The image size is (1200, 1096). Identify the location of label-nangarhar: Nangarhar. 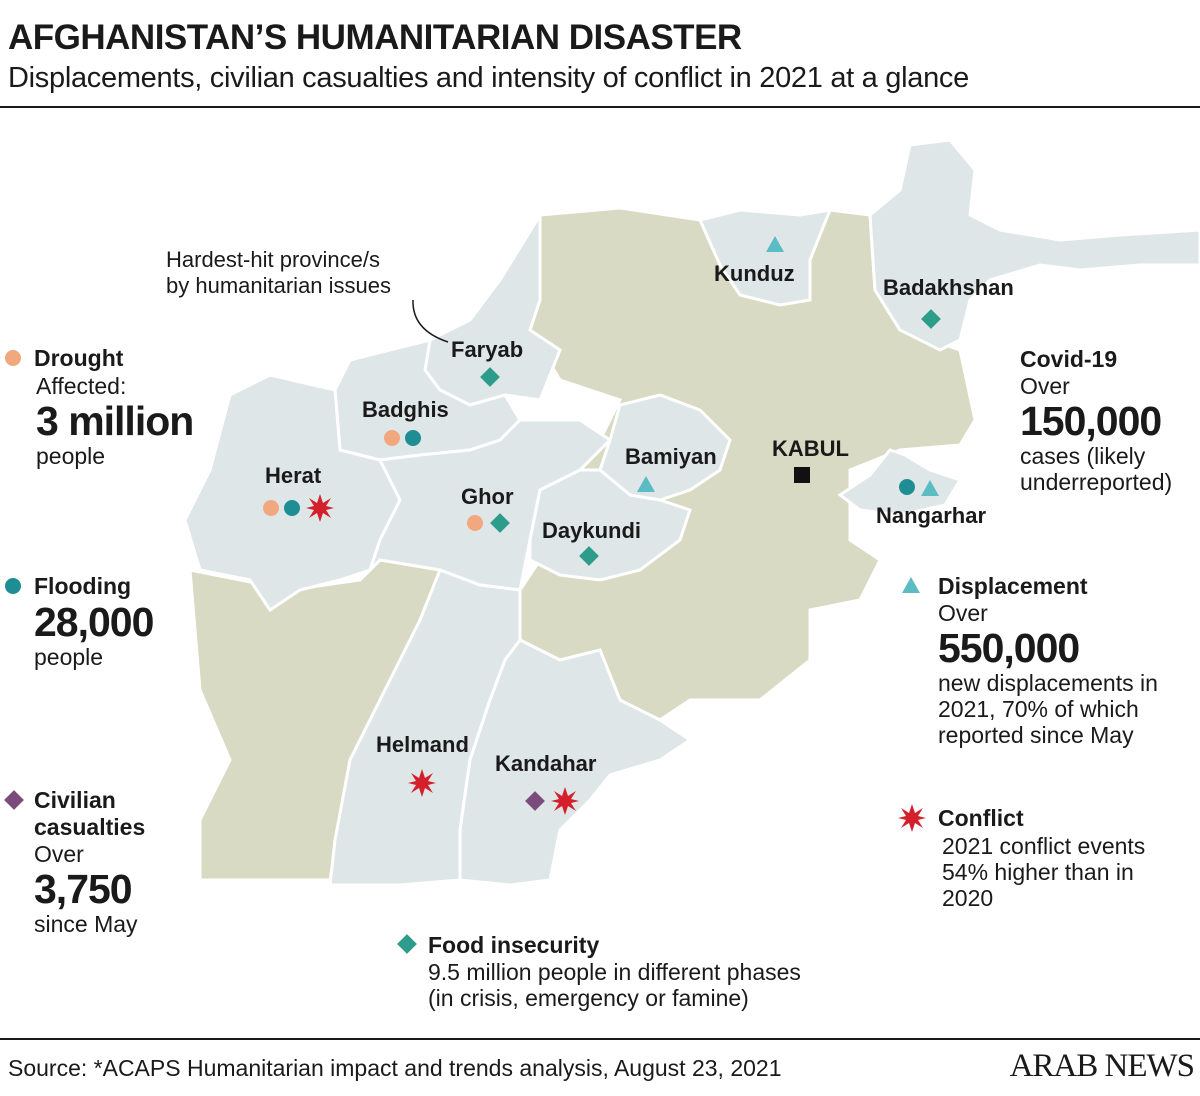
(931, 515).